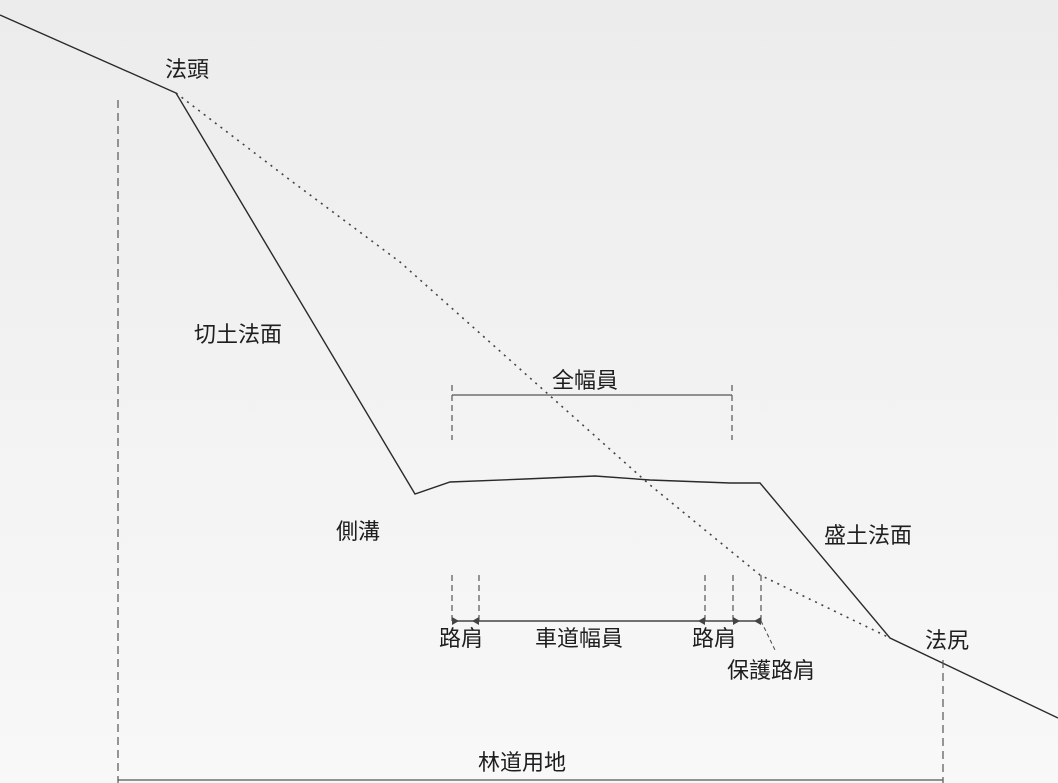 The height and width of the screenshot is (783, 1058). What do you see at coordinates (522, 763) in the screenshot?
I see `label-forest-road-land: 林道用地` at bounding box center [522, 763].